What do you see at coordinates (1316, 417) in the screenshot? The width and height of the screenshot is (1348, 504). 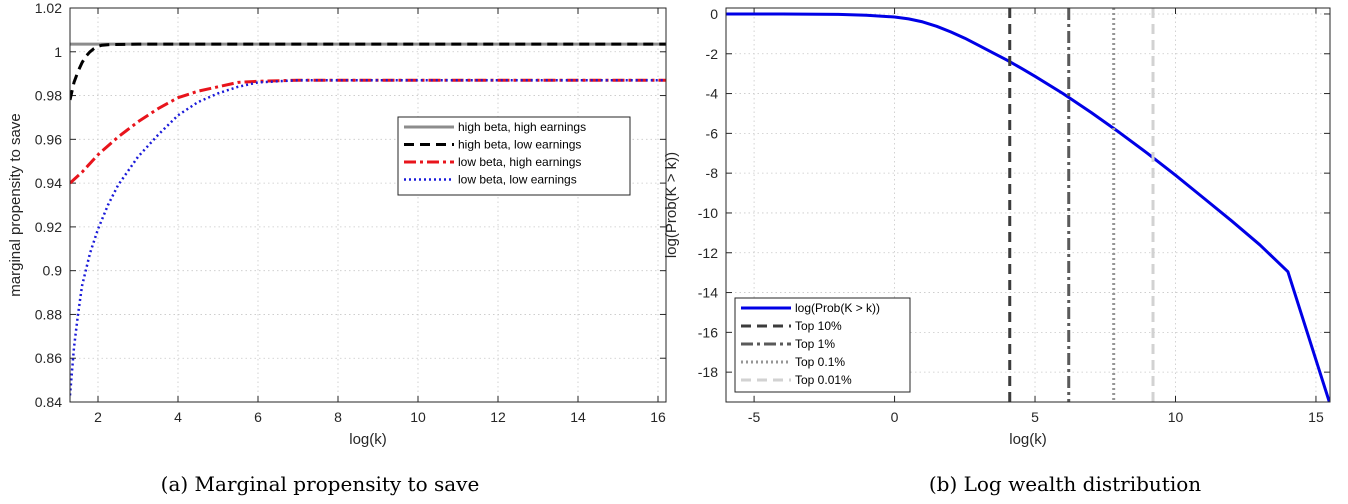 I see `x-tick-label: 15` at bounding box center [1316, 417].